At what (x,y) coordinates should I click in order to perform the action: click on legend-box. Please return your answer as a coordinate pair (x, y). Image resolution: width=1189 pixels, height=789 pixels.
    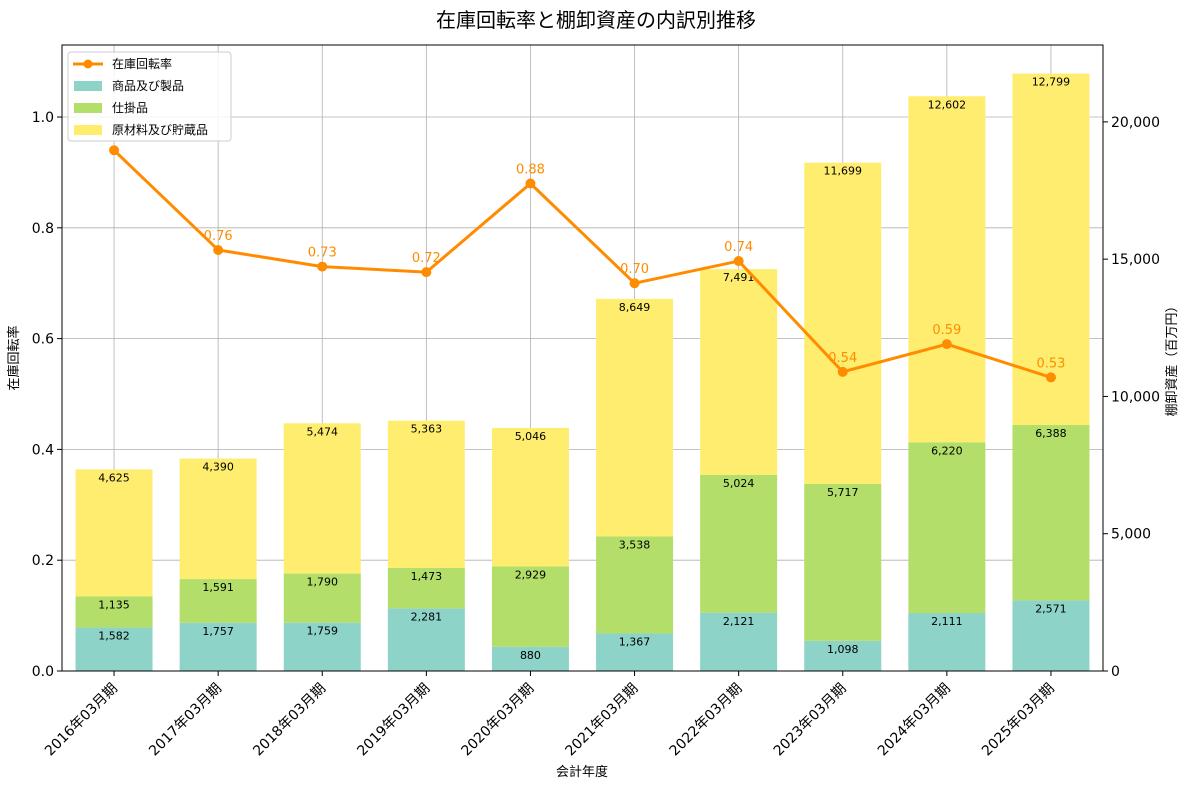
    Looking at the image, I should click on (149, 96).